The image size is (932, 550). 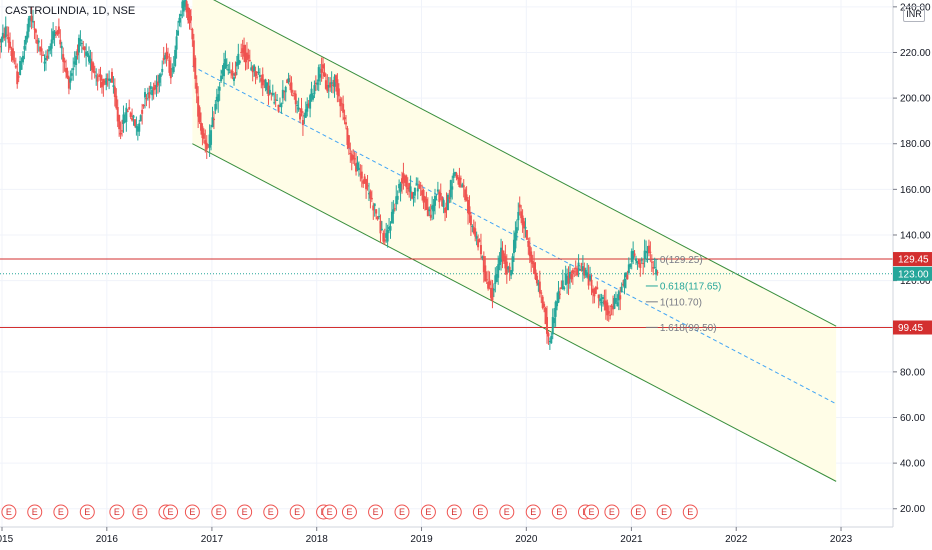 I want to click on fib-level-label: 0(129.25), so click(x=681, y=260).